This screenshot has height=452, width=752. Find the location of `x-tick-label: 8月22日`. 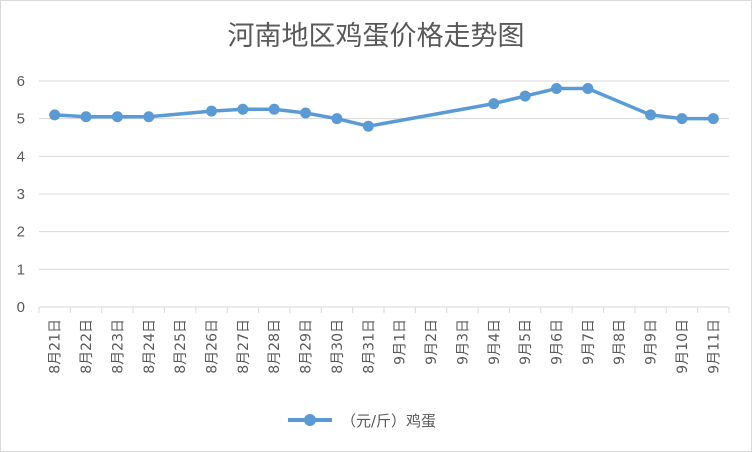

x-tick-label: 8月22日 is located at coordinates (87, 346).